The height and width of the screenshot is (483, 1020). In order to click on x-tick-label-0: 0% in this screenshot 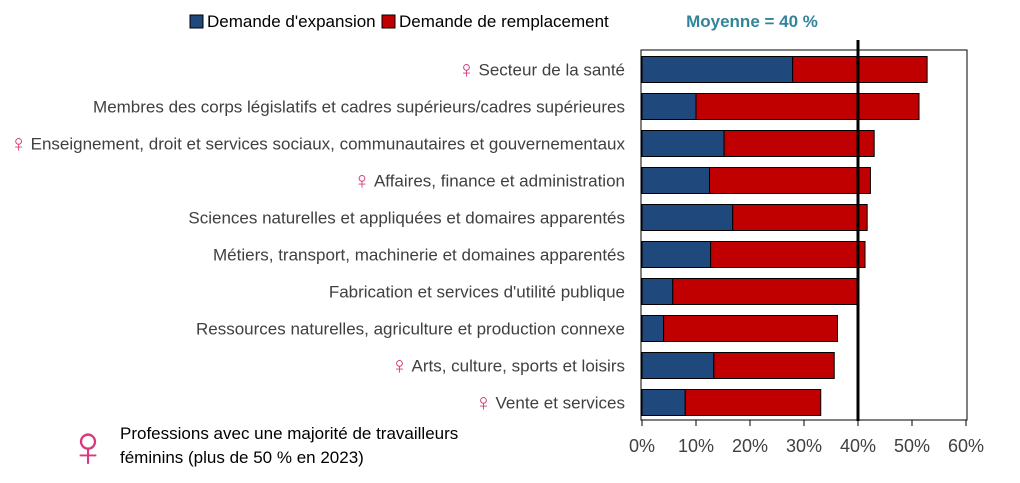, I will do `click(642, 446)`.